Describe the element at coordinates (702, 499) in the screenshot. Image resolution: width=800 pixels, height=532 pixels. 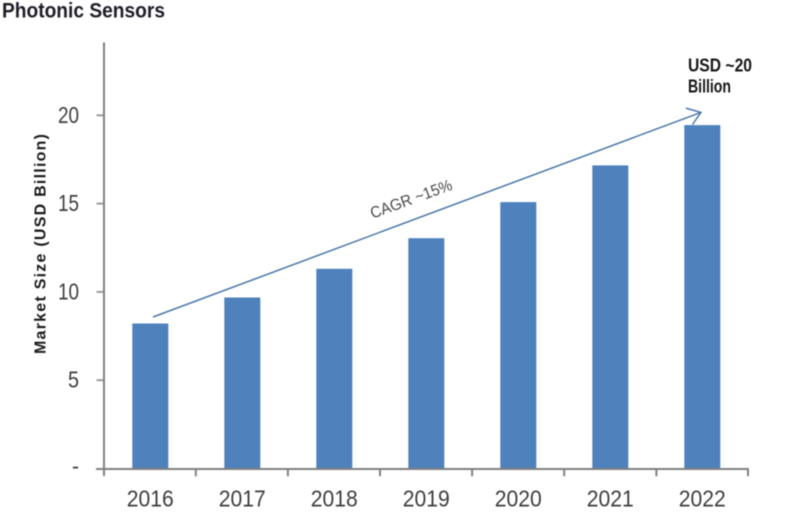
I see `svg-text: 2022` at that location.